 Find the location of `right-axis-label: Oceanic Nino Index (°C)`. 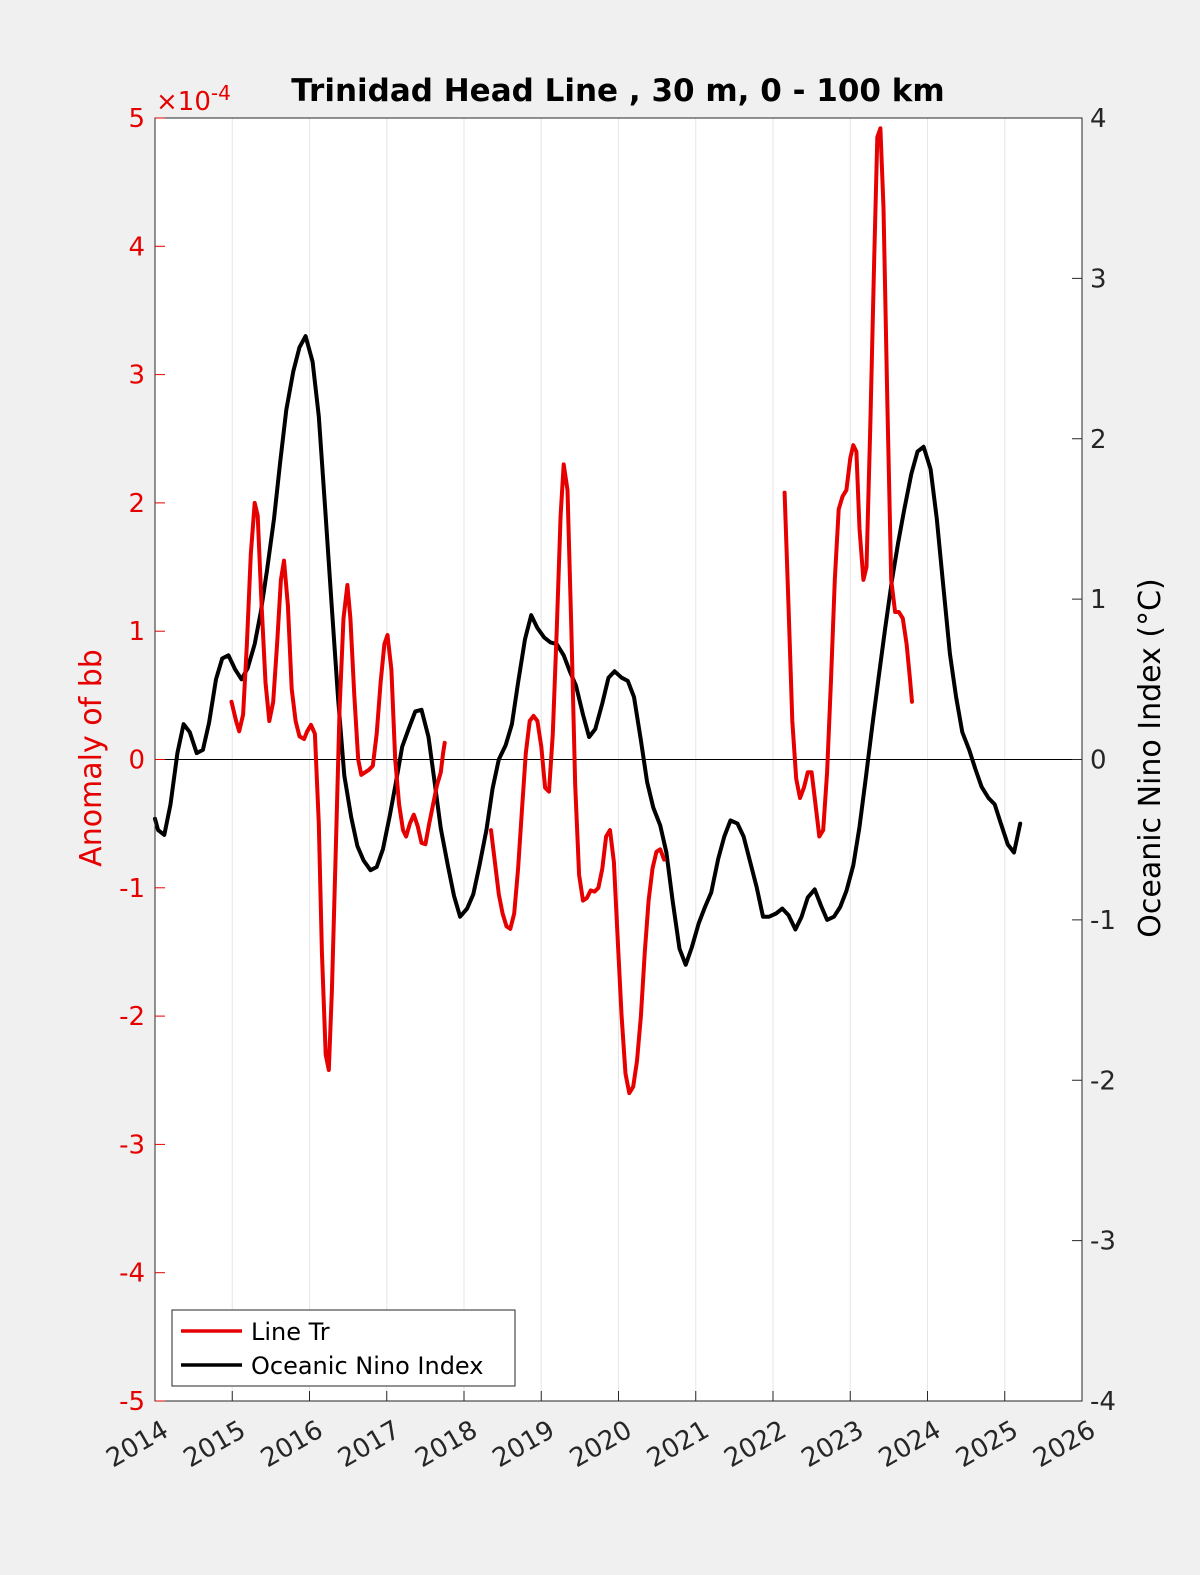

right-axis-label: Oceanic Nino Index (°C) is located at coordinates (1150, 758).